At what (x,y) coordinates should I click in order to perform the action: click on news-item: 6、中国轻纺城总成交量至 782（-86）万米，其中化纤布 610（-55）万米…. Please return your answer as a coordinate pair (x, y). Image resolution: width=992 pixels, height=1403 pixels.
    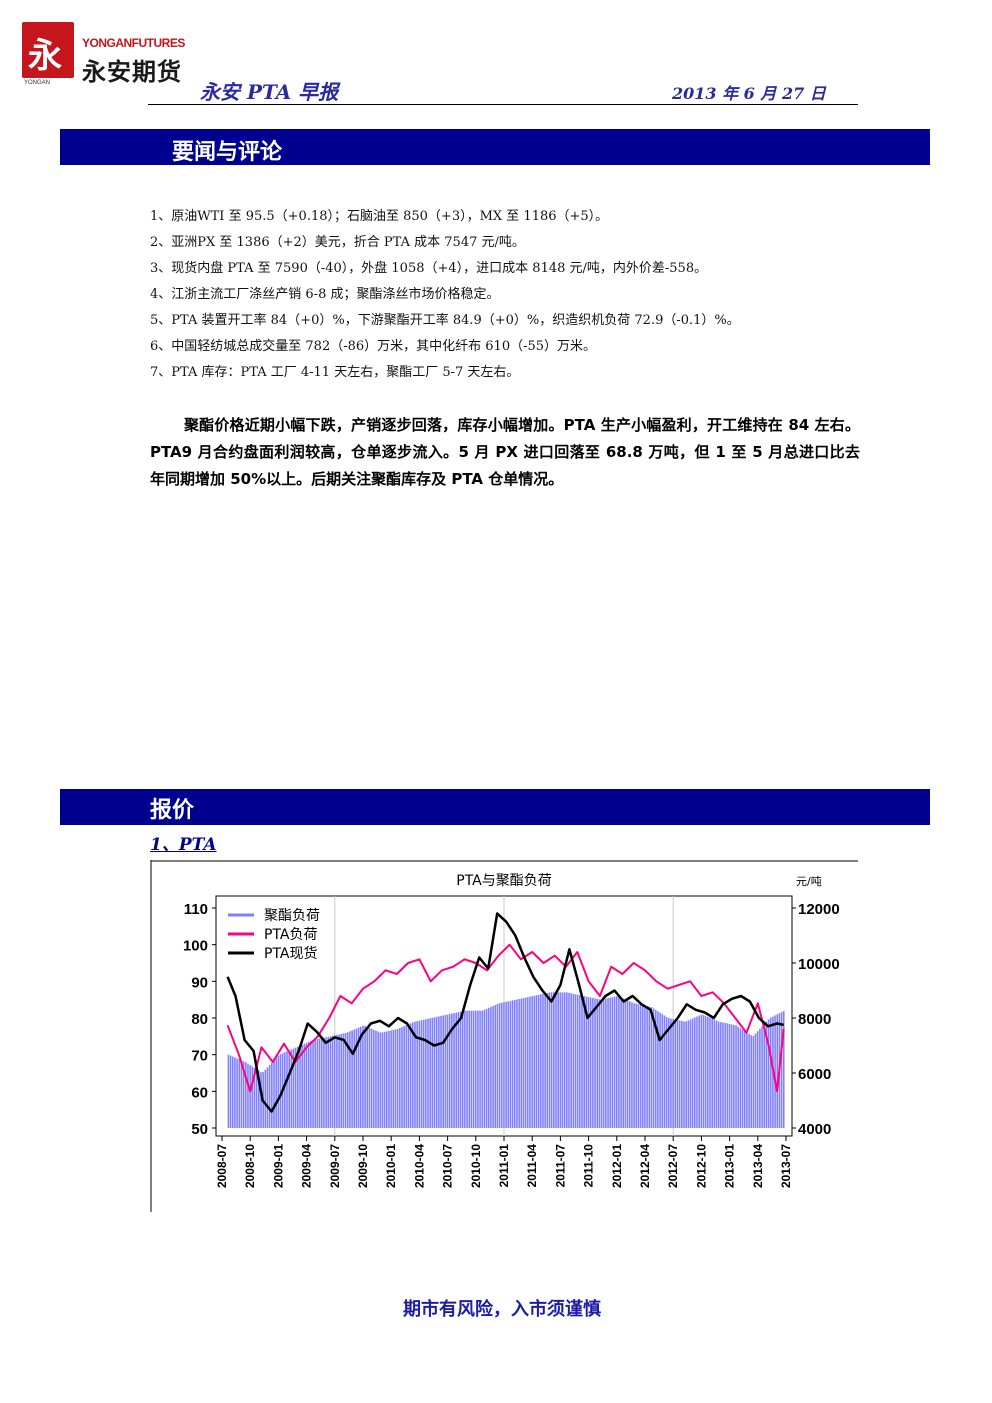
    Looking at the image, I should click on (373, 346).